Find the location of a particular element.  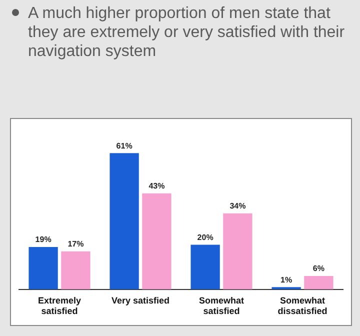

x-tick-label: Extremely satisfied is located at coordinates (60, 305).